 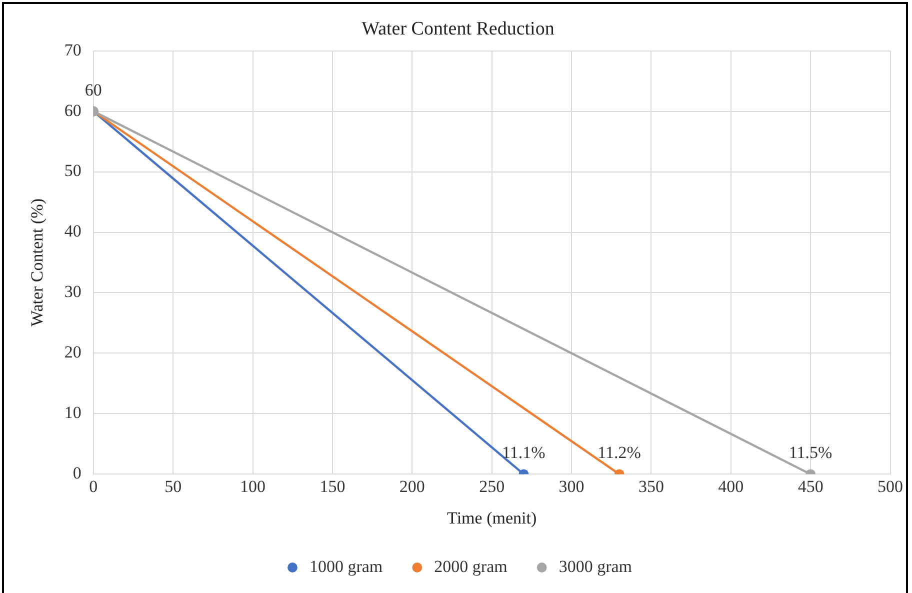 I want to click on y-tick-label: 30, so click(x=73, y=292).